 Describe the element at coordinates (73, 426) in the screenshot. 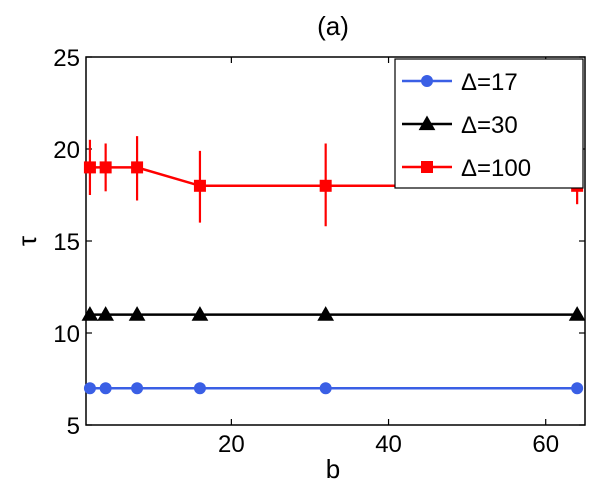

I see `y-tick-label: 5` at that location.